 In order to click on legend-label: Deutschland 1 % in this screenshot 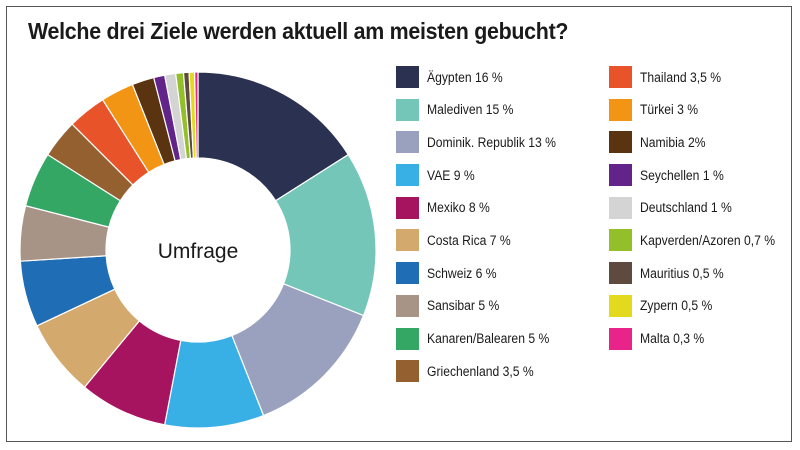, I will do `click(686, 208)`.